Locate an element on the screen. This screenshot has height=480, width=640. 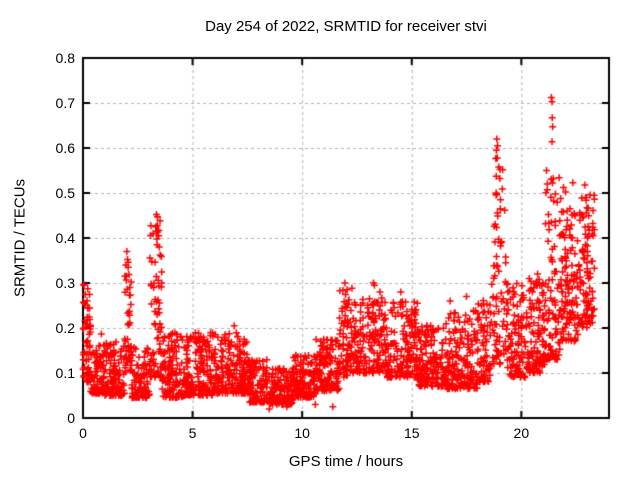
y-tick-label: 0.3 is located at coordinates (65, 283).